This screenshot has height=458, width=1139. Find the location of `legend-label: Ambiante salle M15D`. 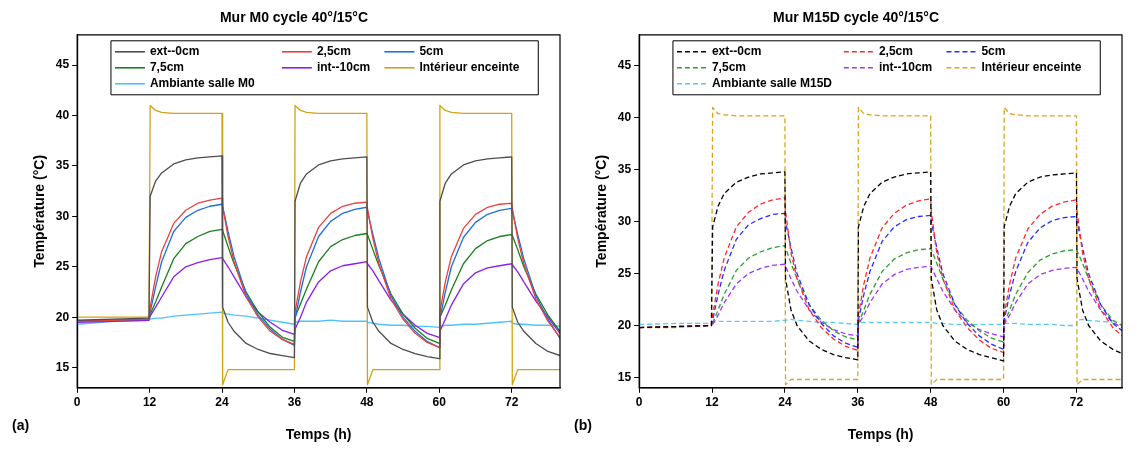

legend-label: Ambiante salle M15D is located at coordinates (772, 83).